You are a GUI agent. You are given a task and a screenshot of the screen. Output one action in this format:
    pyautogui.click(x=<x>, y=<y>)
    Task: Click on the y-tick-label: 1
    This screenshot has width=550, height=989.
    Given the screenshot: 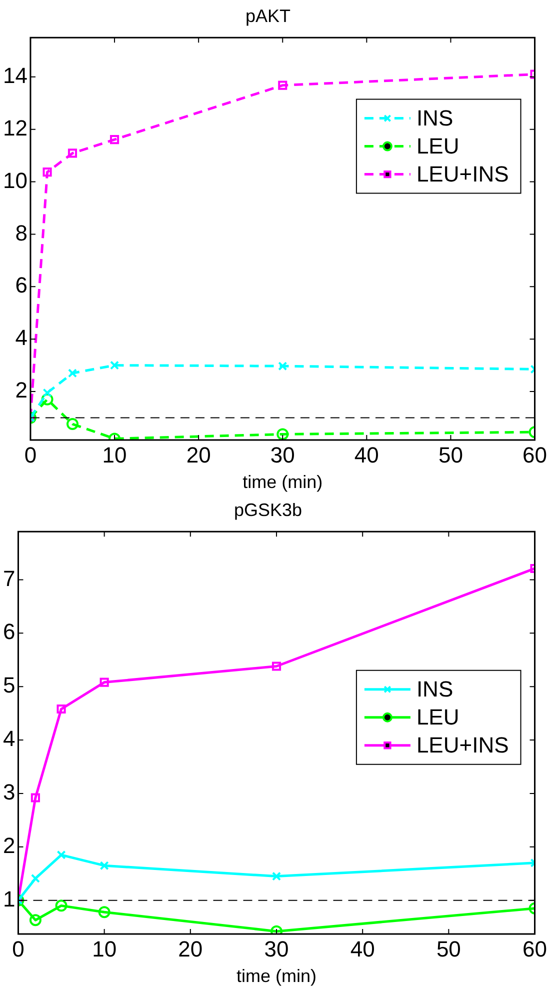 What is the action you would take?
    pyautogui.click(x=9, y=899)
    